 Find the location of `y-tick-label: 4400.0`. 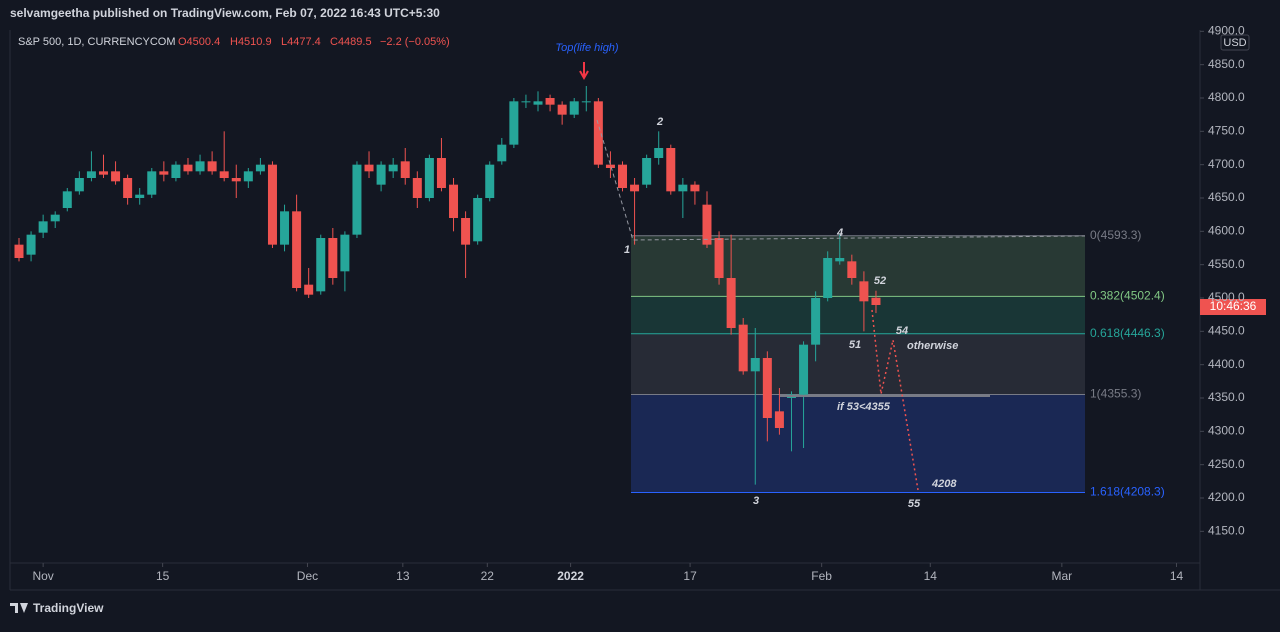

y-tick-label: 4400.0 is located at coordinates (1226, 364).